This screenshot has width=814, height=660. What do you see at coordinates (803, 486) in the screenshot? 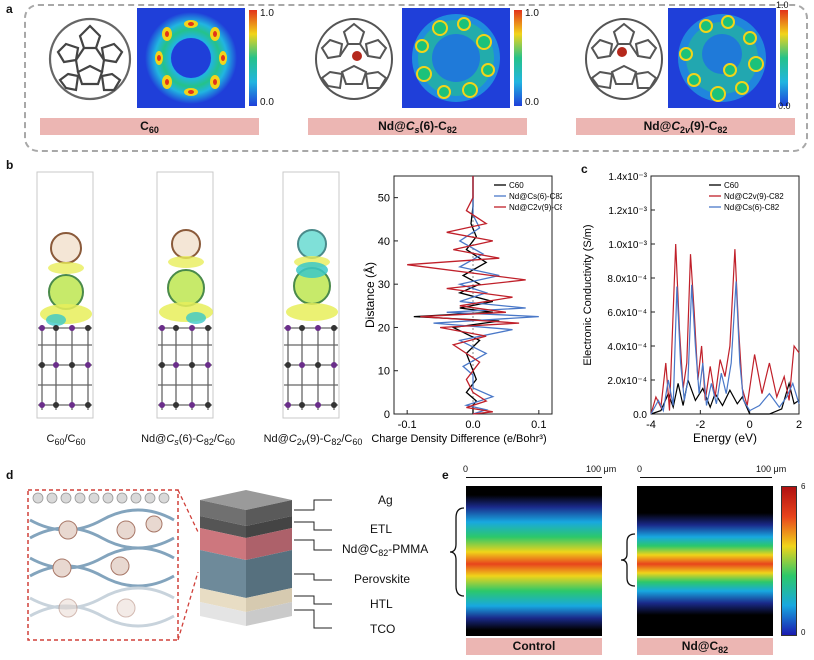
I see `colorbar-e-max: 6` at bounding box center [803, 486].